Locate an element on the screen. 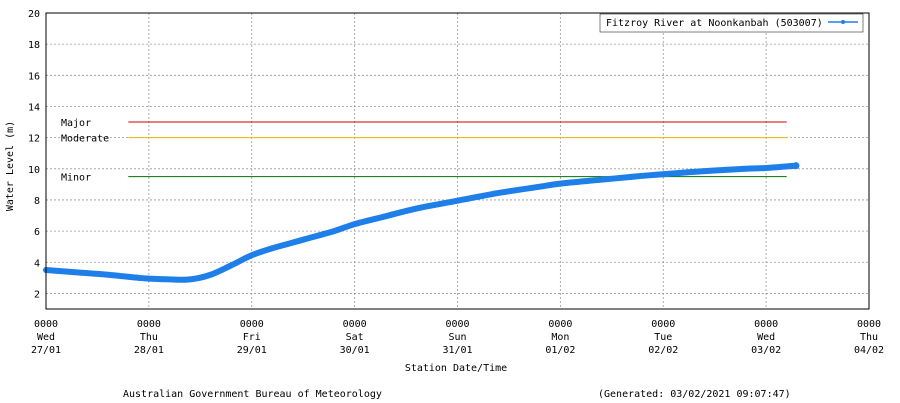 This screenshot has width=900, height=403. series-end-point is located at coordinates (796, 166).